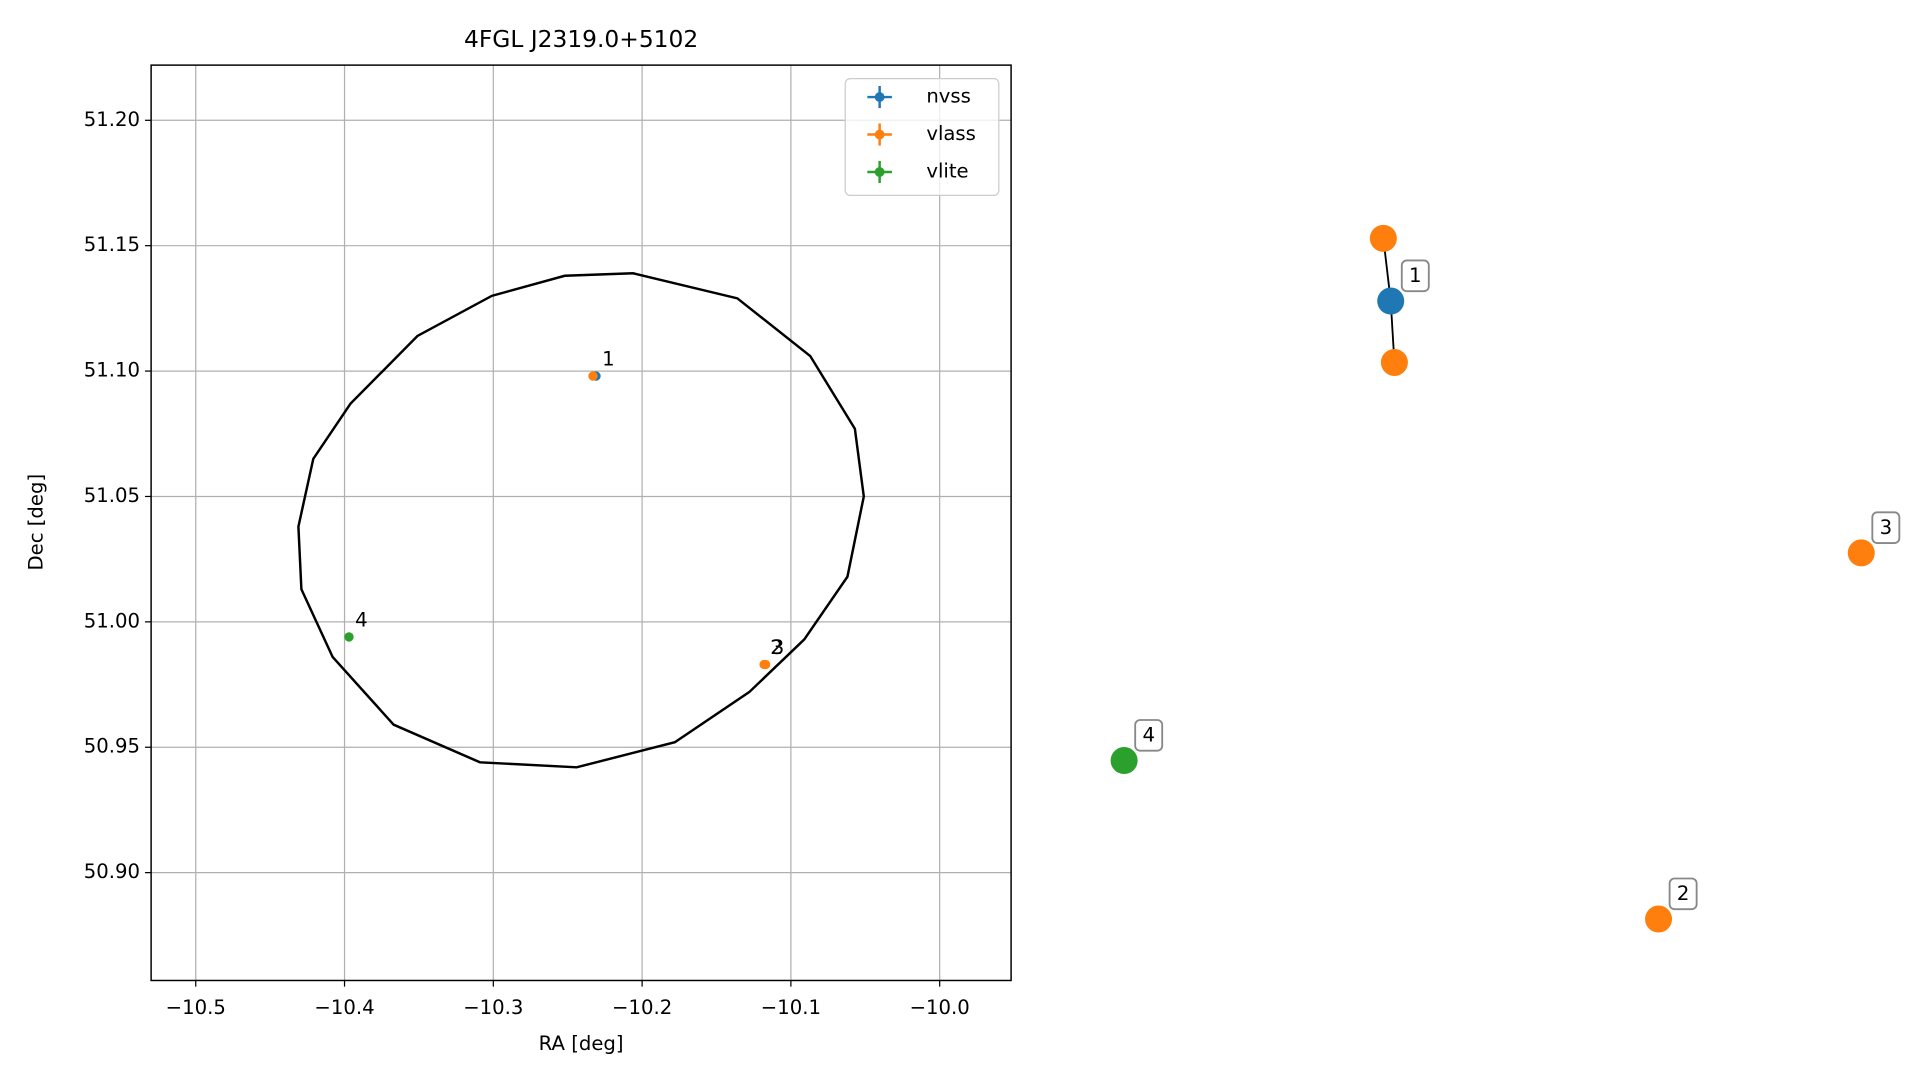 The height and width of the screenshot is (1080, 1919). What do you see at coordinates (112, 244) in the screenshot?
I see `y-tick-label: 51.15` at bounding box center [112, 244].